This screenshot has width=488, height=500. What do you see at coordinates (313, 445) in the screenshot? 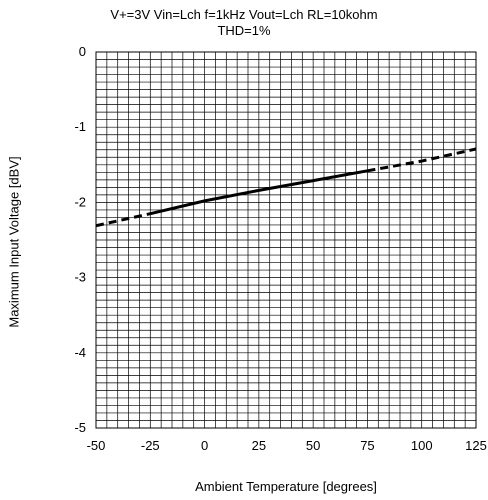
I see `x-tick-label: 50` at bounding box center [313, 445].